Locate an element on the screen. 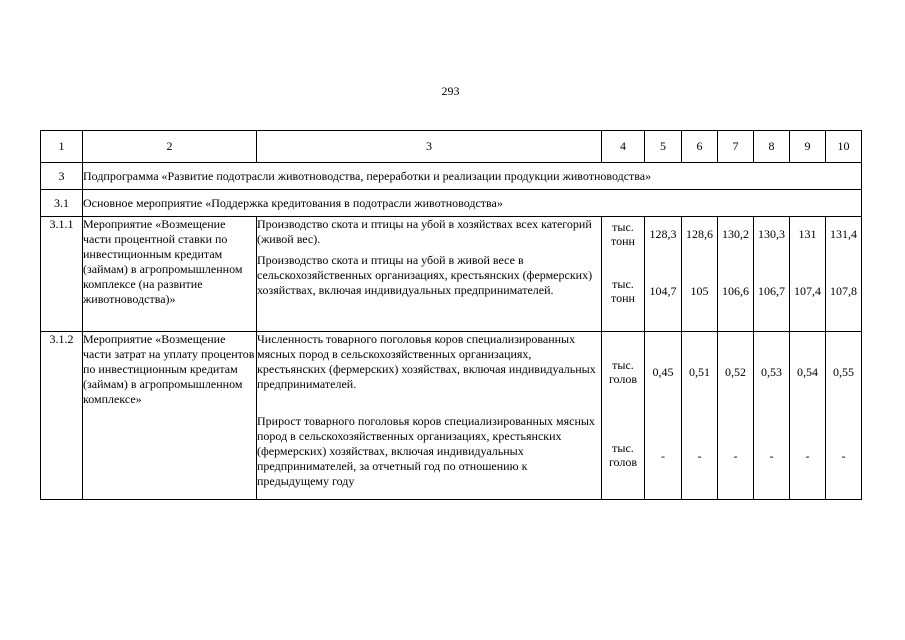  column-header-cell: 7 is located at coordinates (735, 146).